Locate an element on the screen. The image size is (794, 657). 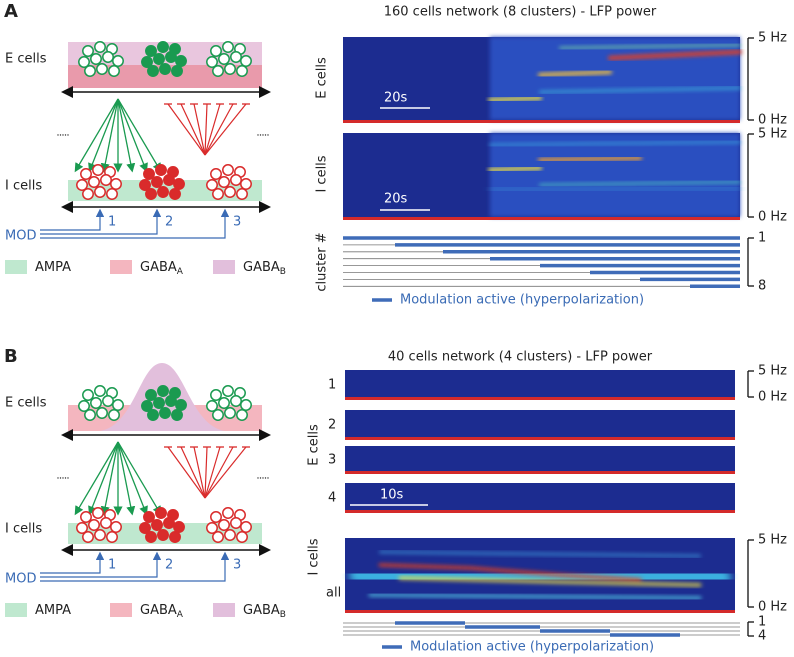
label: 20s is located at coordinates (396, 98).